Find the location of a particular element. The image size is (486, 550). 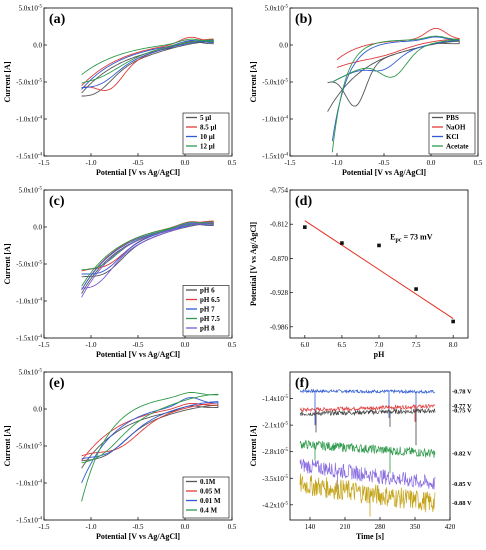

fit-line is located at coordinates (379, 269).